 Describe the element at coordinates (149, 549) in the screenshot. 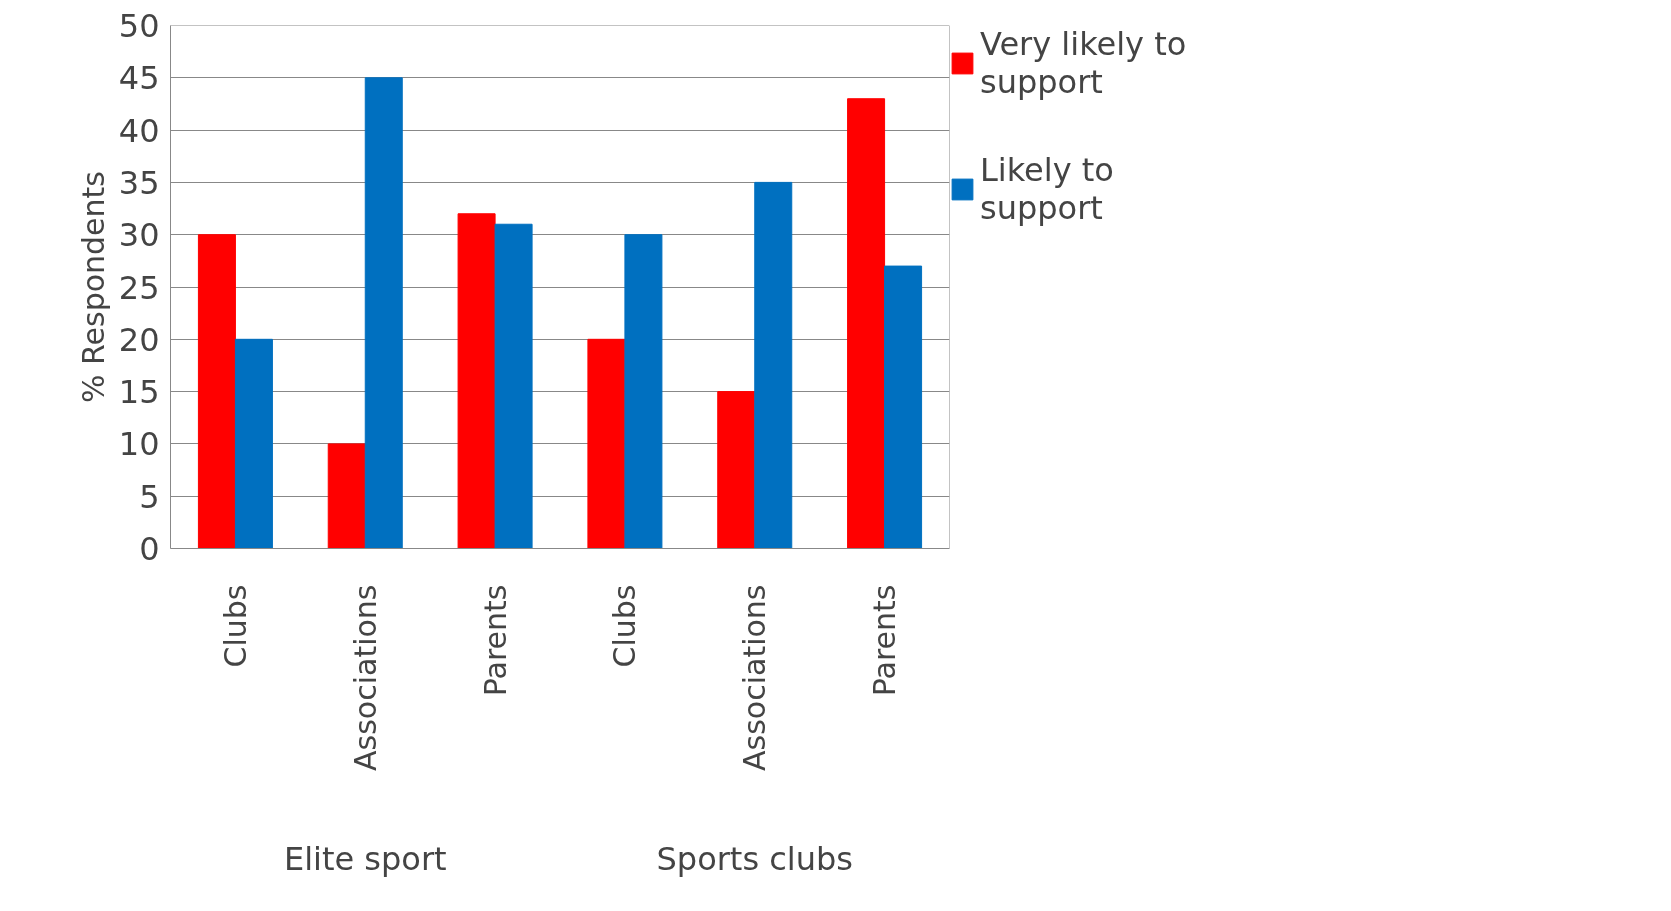

I see `y-tick-label: 0` at that location.